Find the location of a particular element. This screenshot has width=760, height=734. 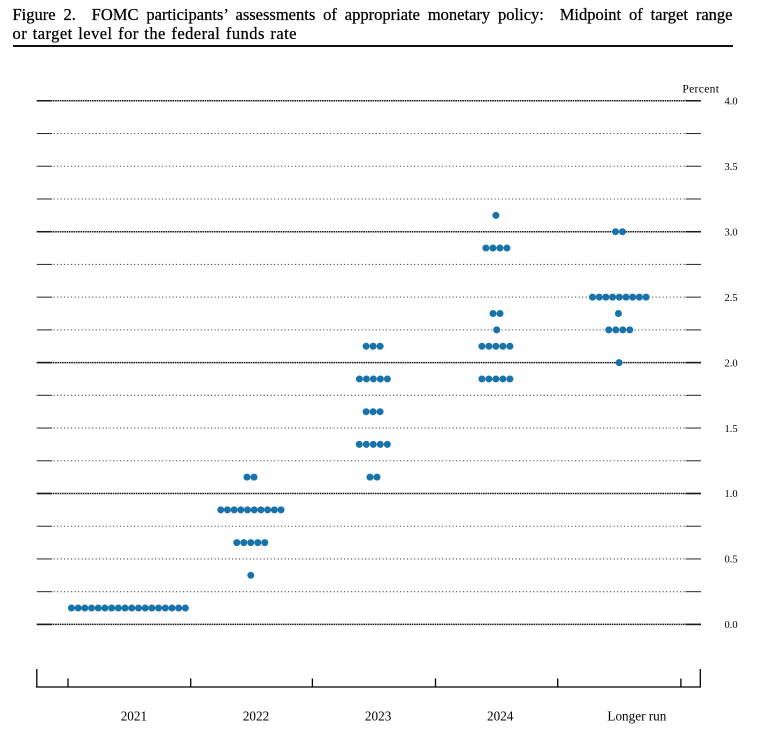

svg-text: 3.5 is located at coordinates (731, 167).